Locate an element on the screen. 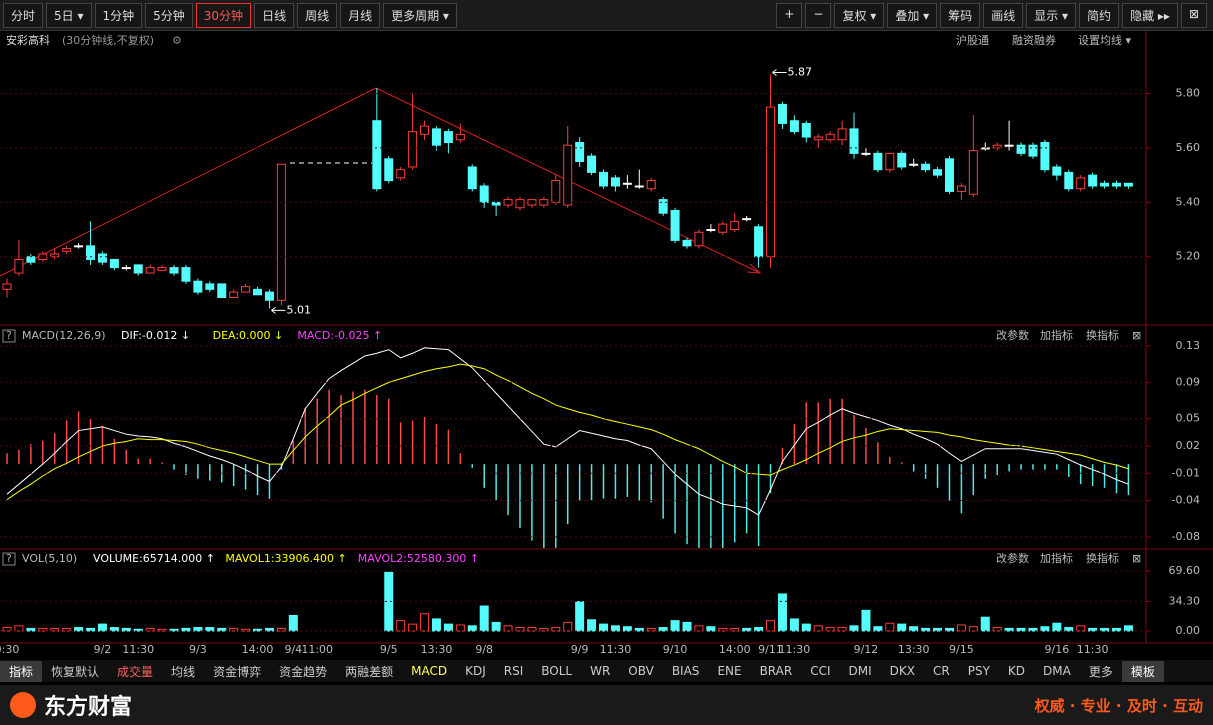  help-box is located at coordinates (9, 559).